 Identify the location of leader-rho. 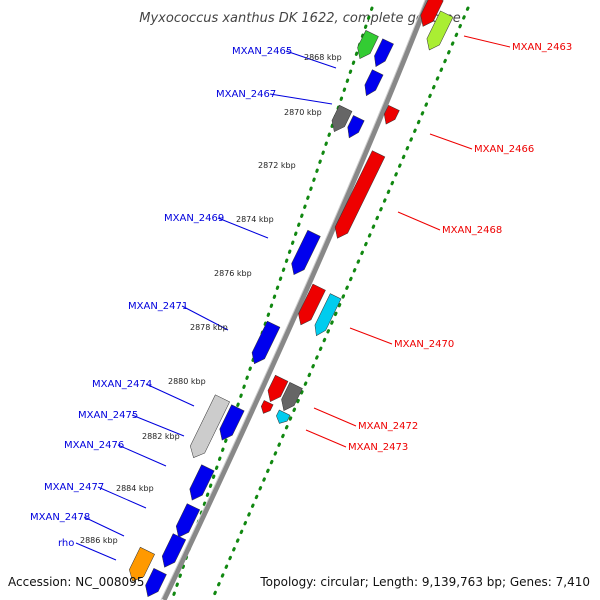
(96, 551).